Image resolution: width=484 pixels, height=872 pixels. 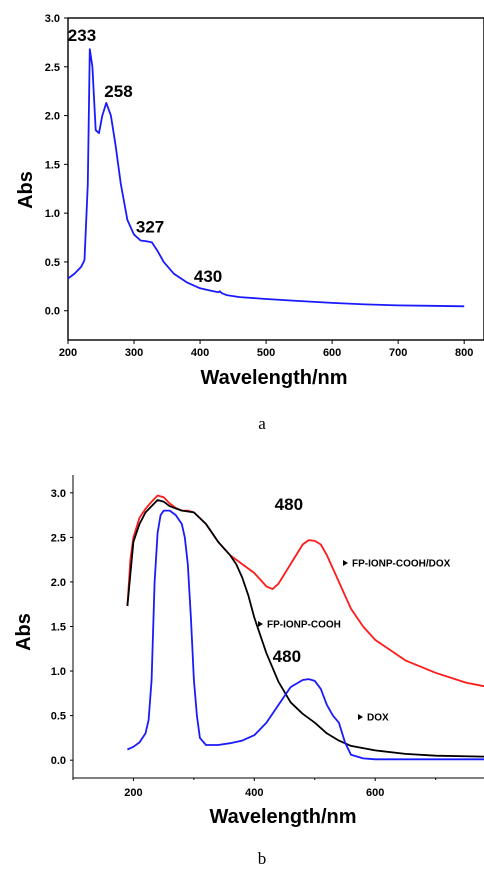 I want to click on annotations-b: 480 480, so click(x=288, y=580).